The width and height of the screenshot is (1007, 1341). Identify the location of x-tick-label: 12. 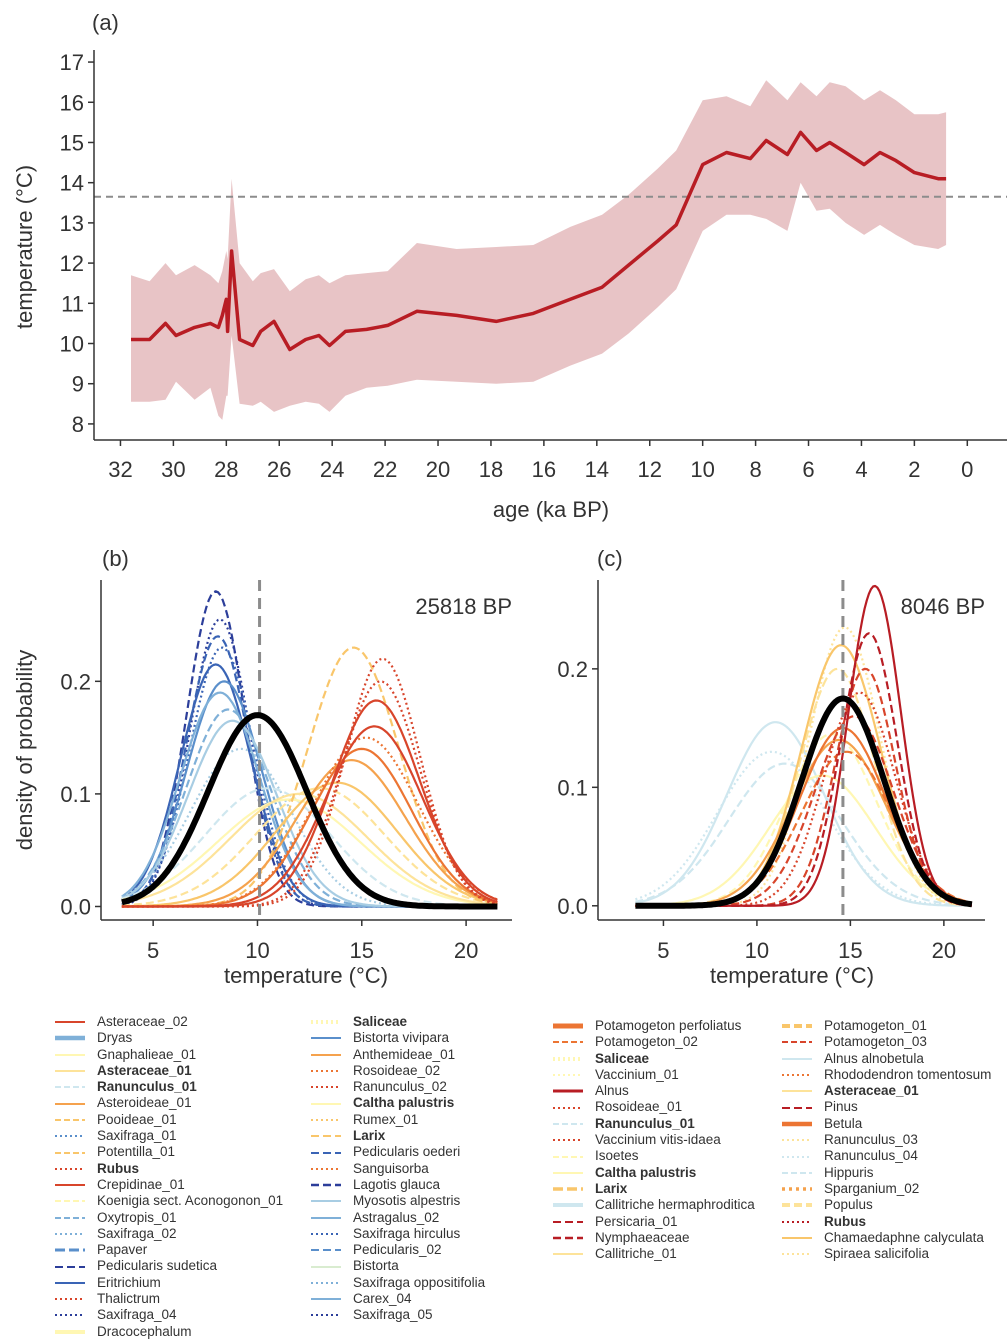
(649, 469).